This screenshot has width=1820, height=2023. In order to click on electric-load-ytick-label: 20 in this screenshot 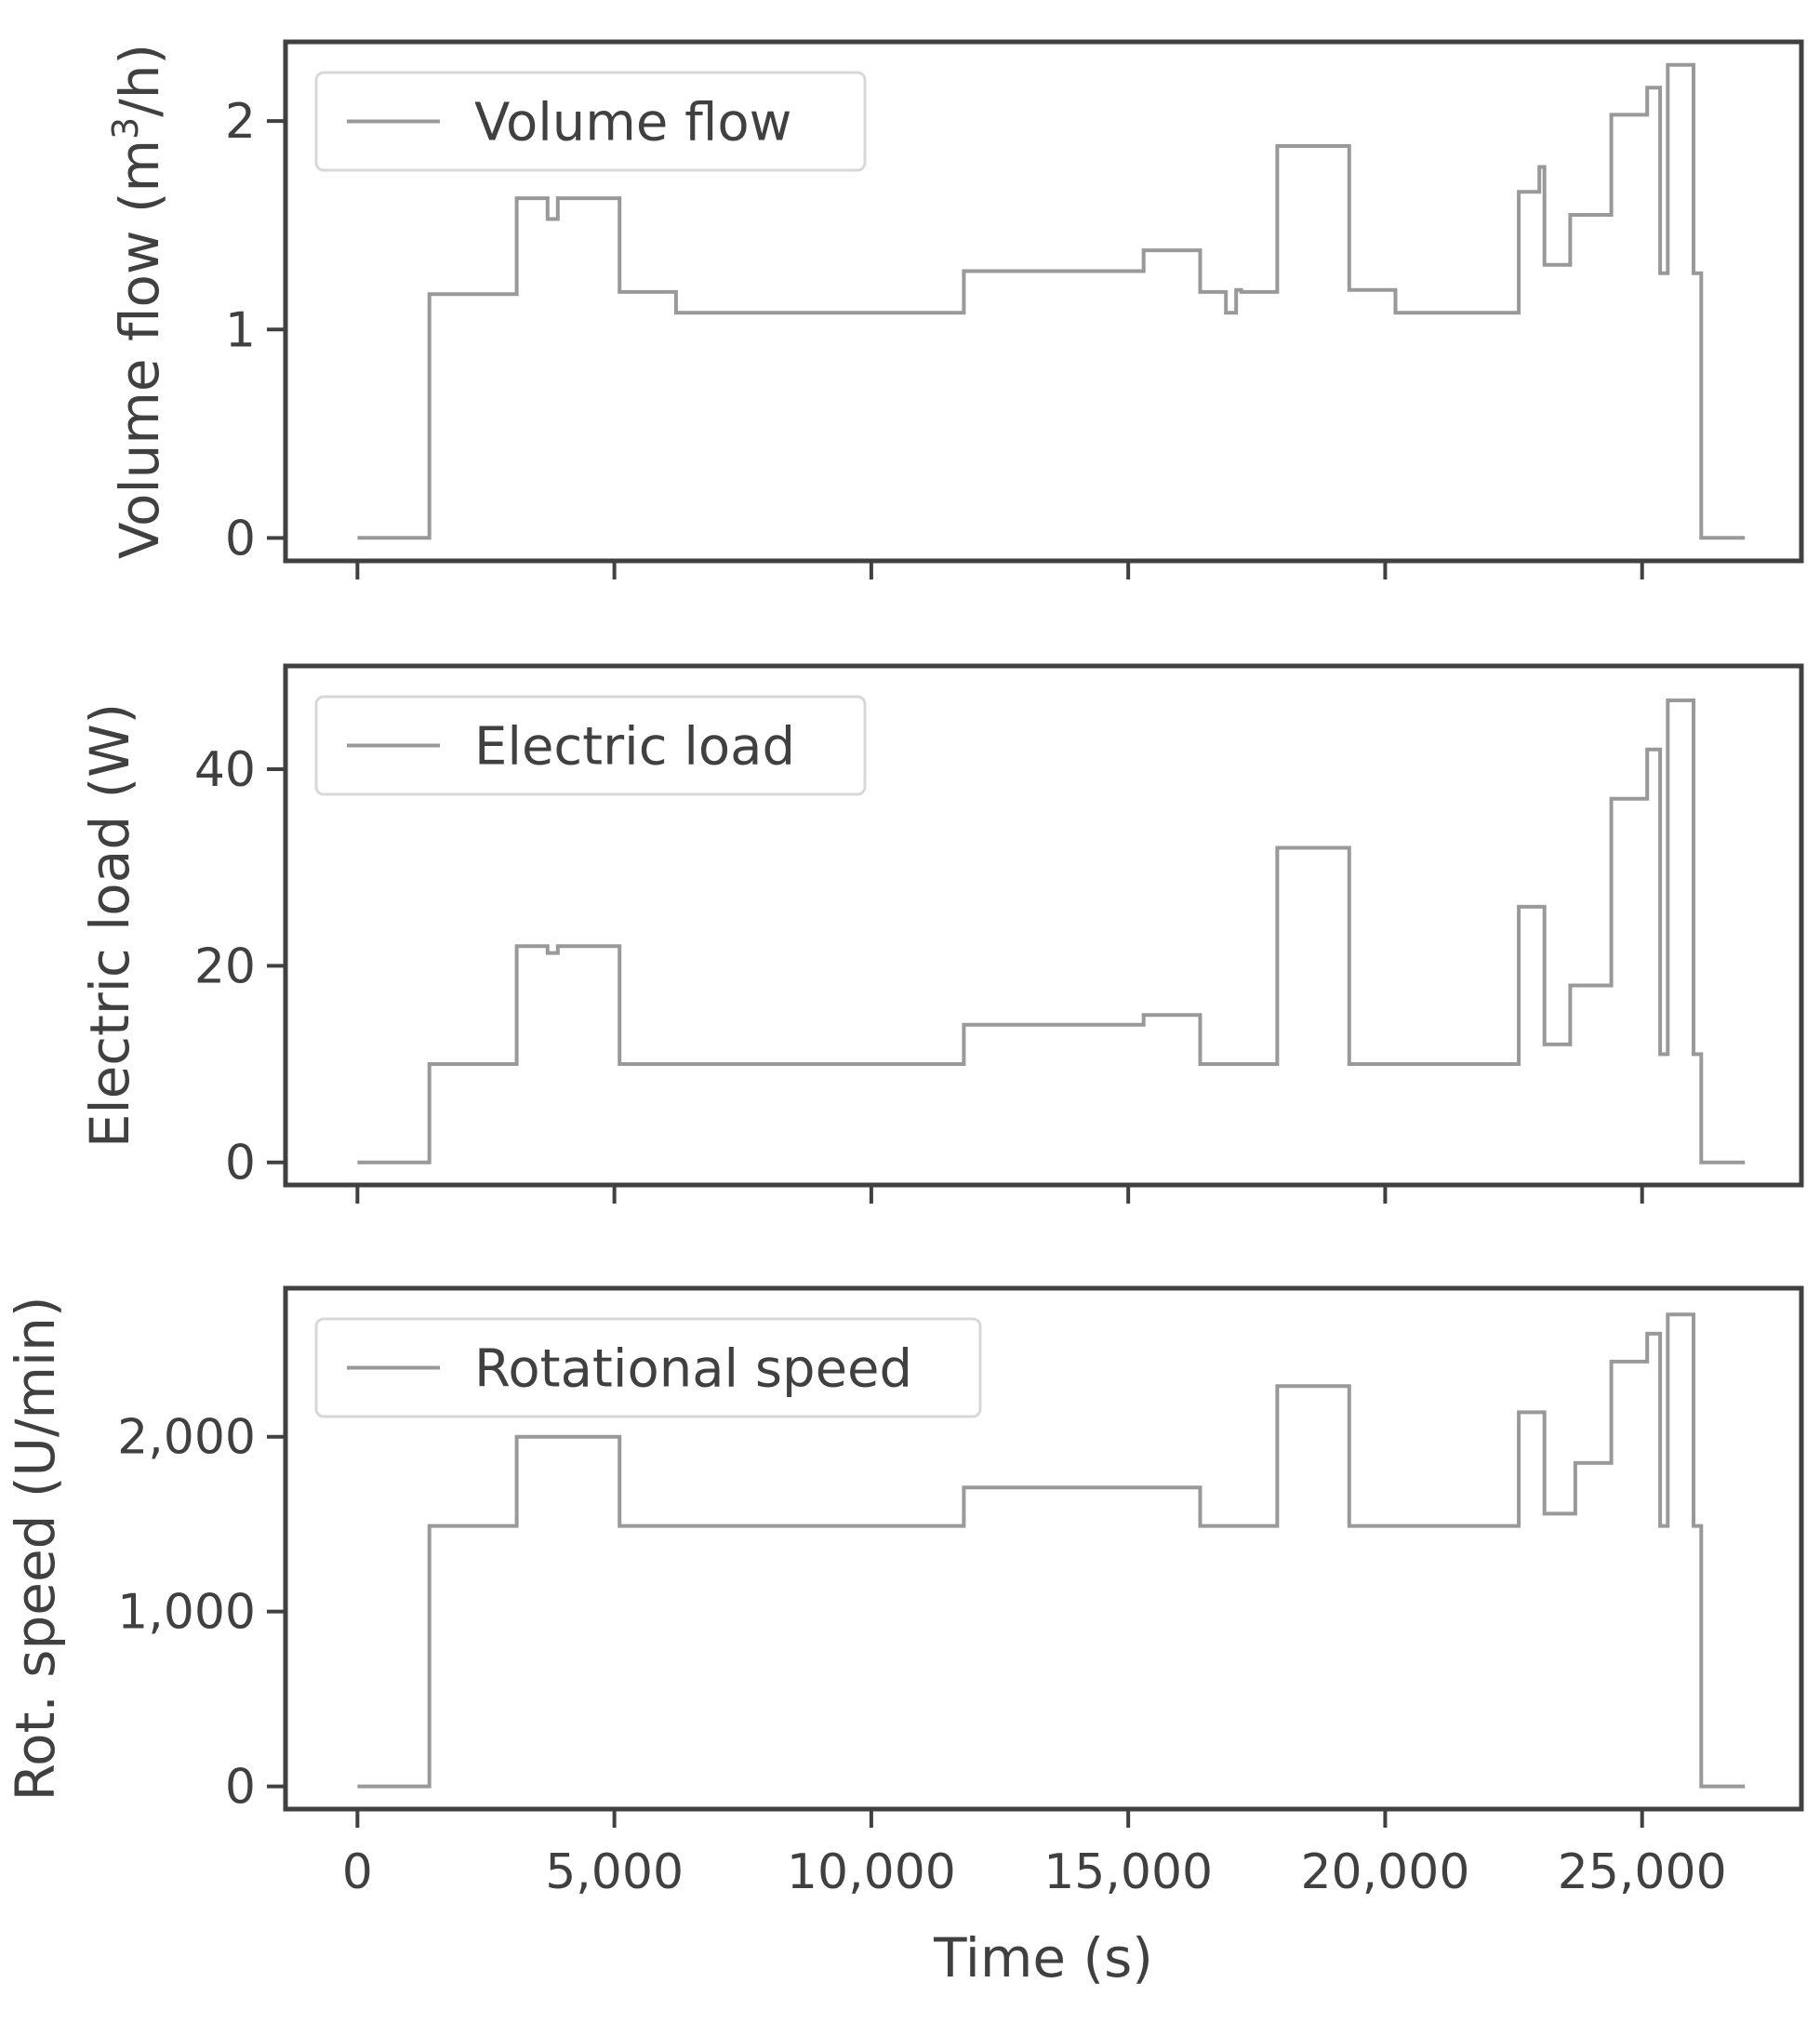, I will do `click(225, 966)`.